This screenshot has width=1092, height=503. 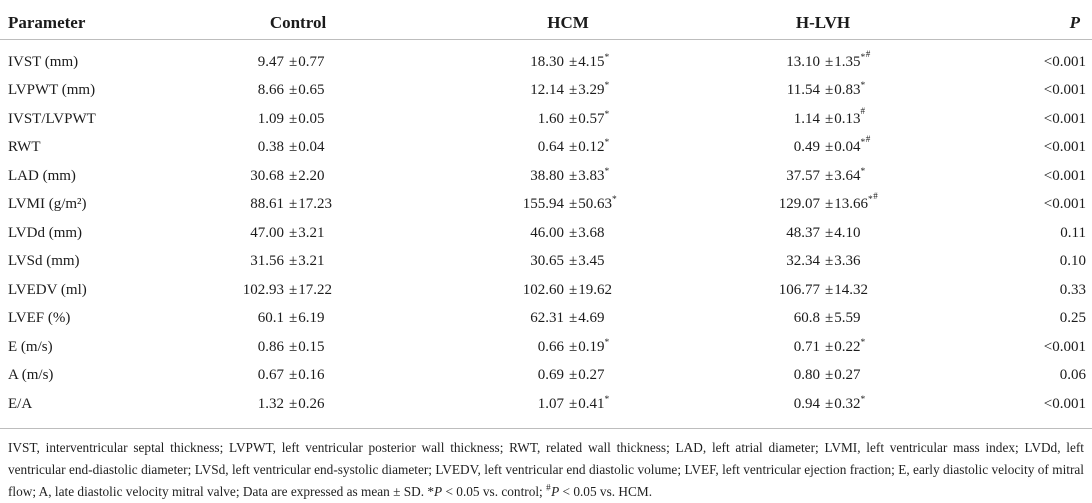 What do you see at coordinates (20, 403) in the screenshot?
I see `parameter-label: E/A` at bounding box center [20, 403].